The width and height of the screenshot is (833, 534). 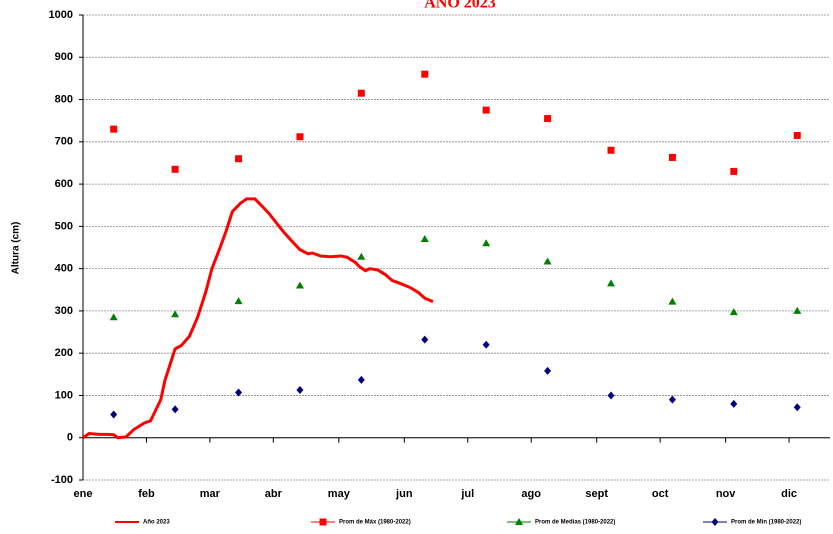 What do you see at coordinates (83, 494) in the screenshot?
I see `x-tick-label: ene` at bounding box center [83, 494].